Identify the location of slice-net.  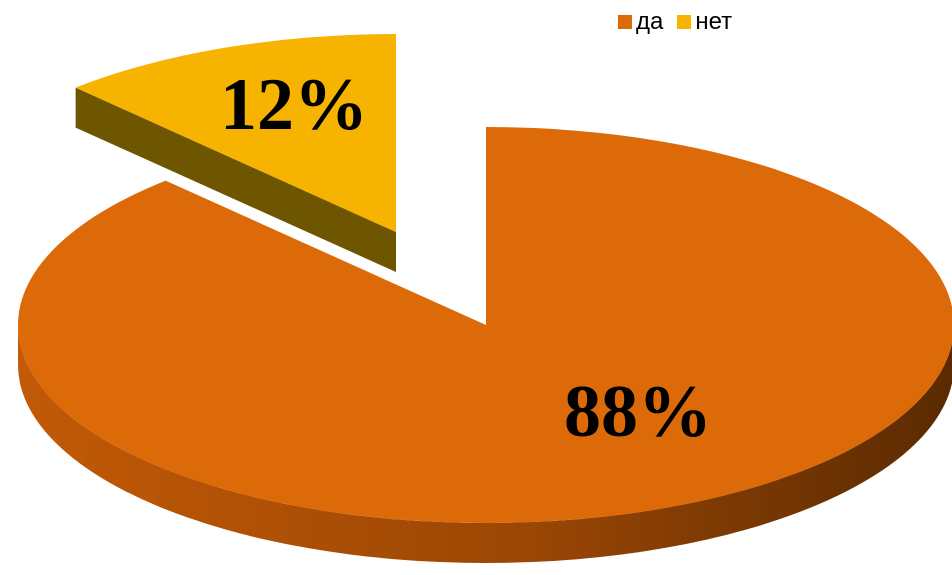
(235, 133).